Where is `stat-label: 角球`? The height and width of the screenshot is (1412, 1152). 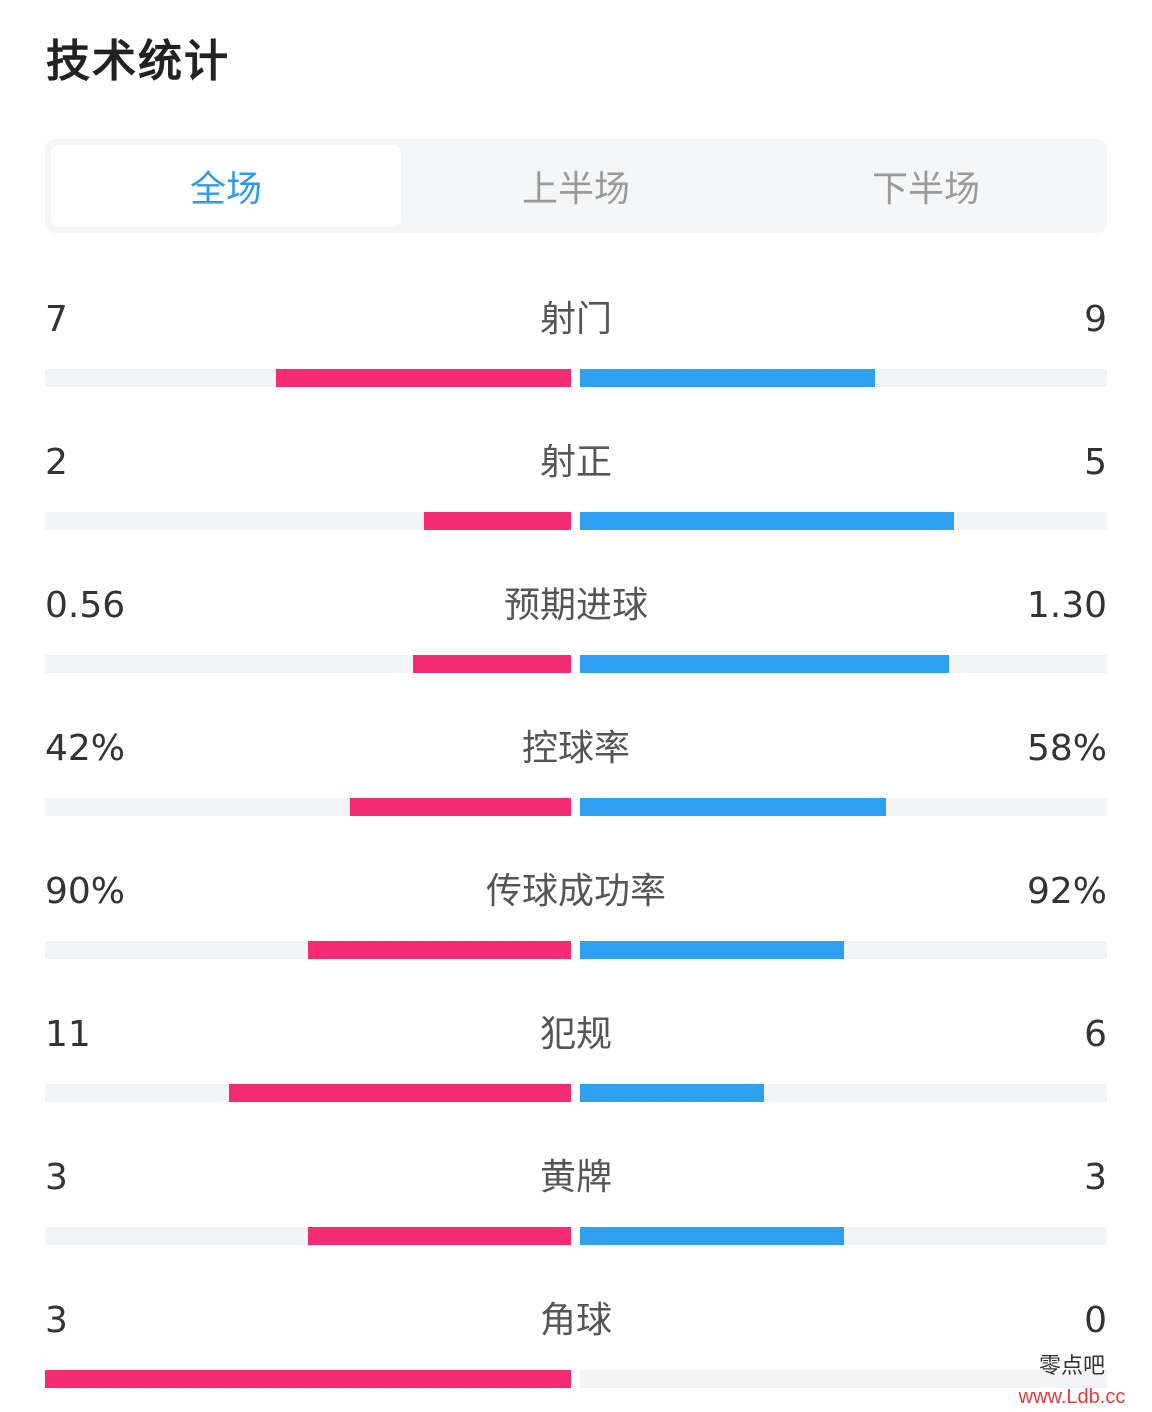
stat-label: 角球 is located at coordinates (575, 1320).